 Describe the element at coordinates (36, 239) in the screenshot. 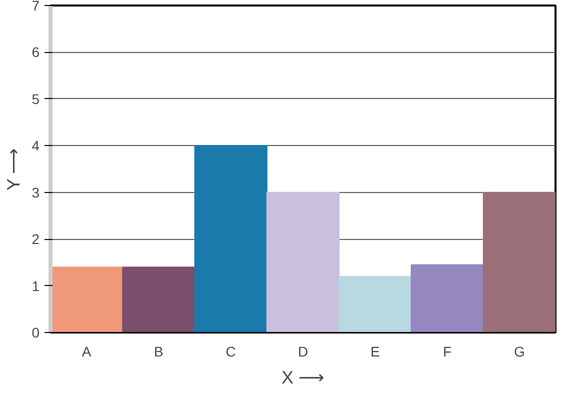

I see `y-tick-label: 2` at that location.